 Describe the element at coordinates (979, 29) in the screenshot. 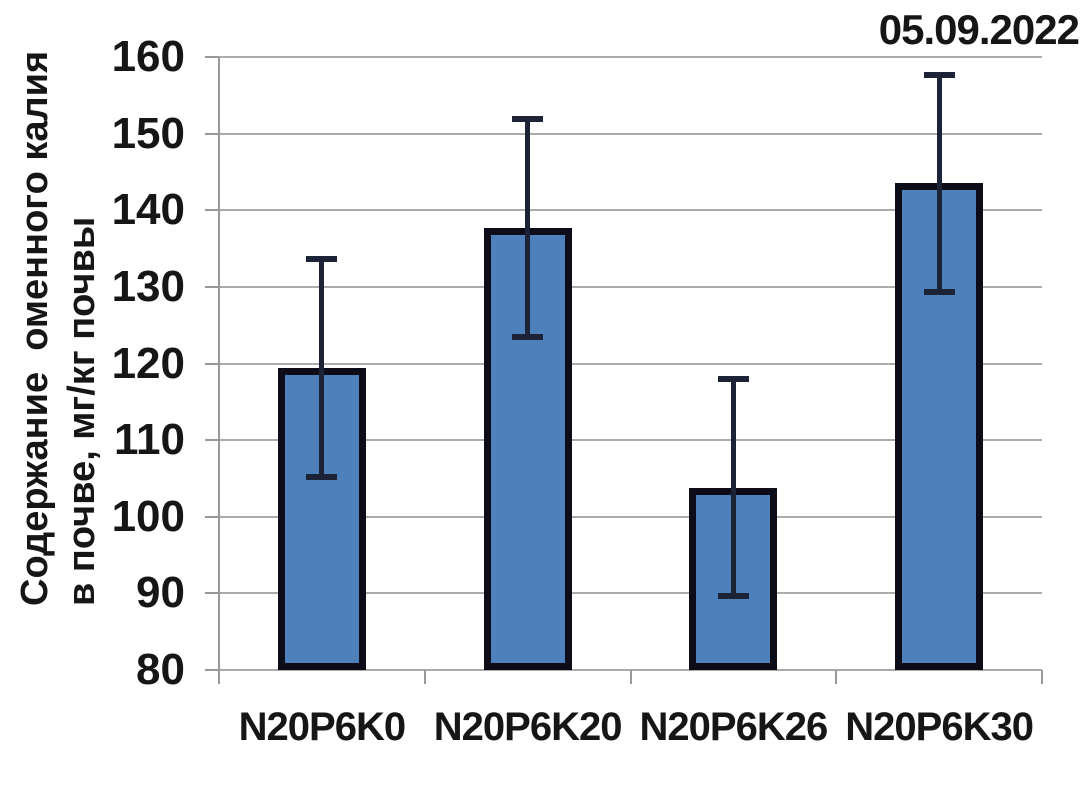

I see `date-annotation: 05.09.2022` at that location.